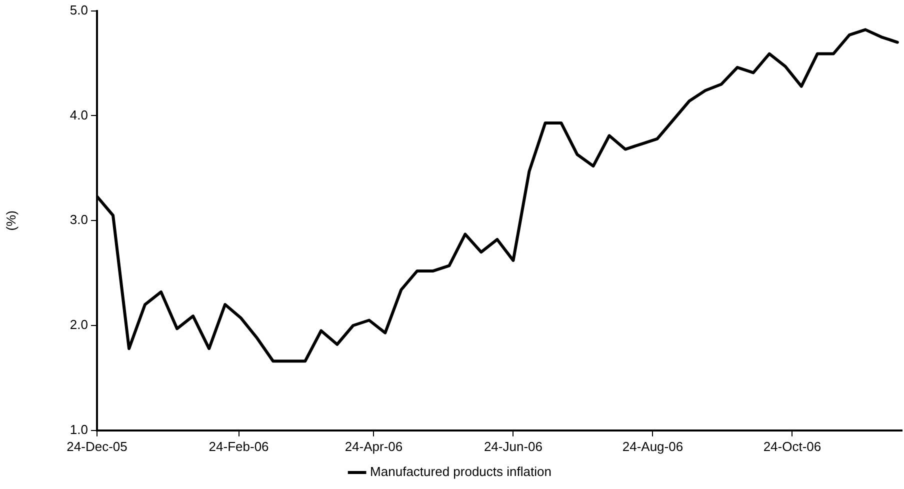  I want to click on y-tick-label: 4.0, so click(79, 114).